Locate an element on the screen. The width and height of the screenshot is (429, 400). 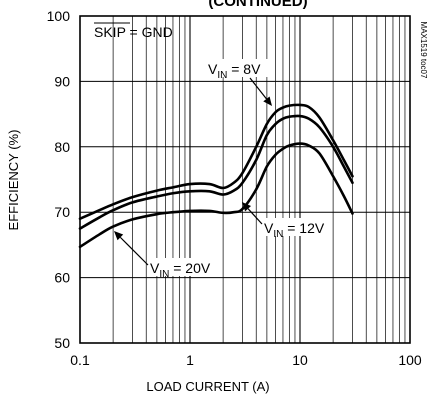
label-12v-sub: IN is located at coordinates (278, 234).